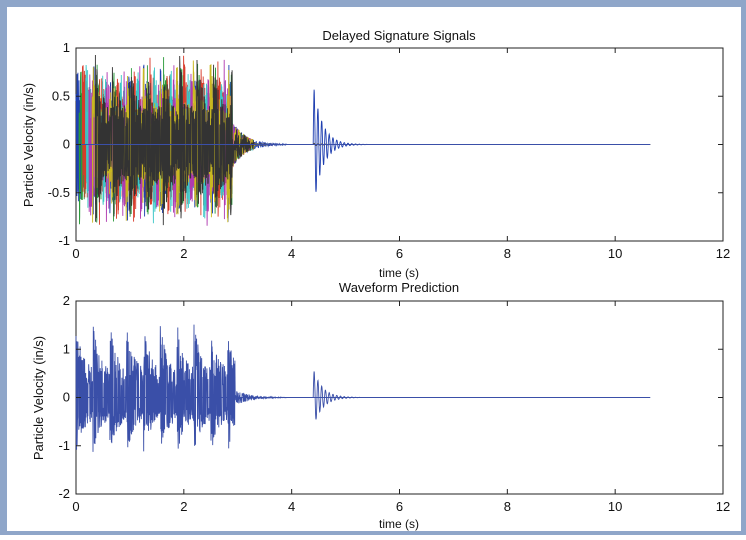  I want to click on y-tick-label: -2, so click(64, 493).